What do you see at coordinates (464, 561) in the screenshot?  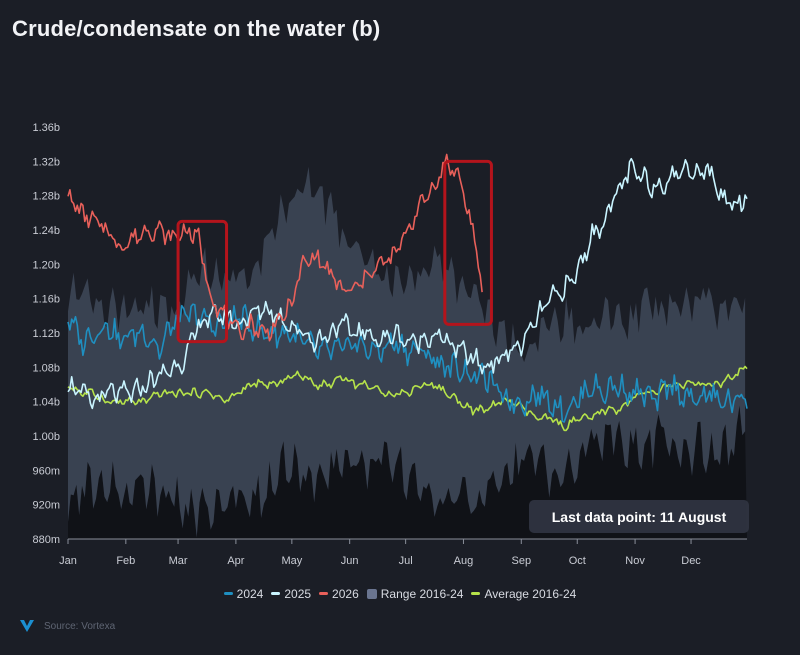 I see `x-tick-label: Aug` at bounding box center [464, 561].